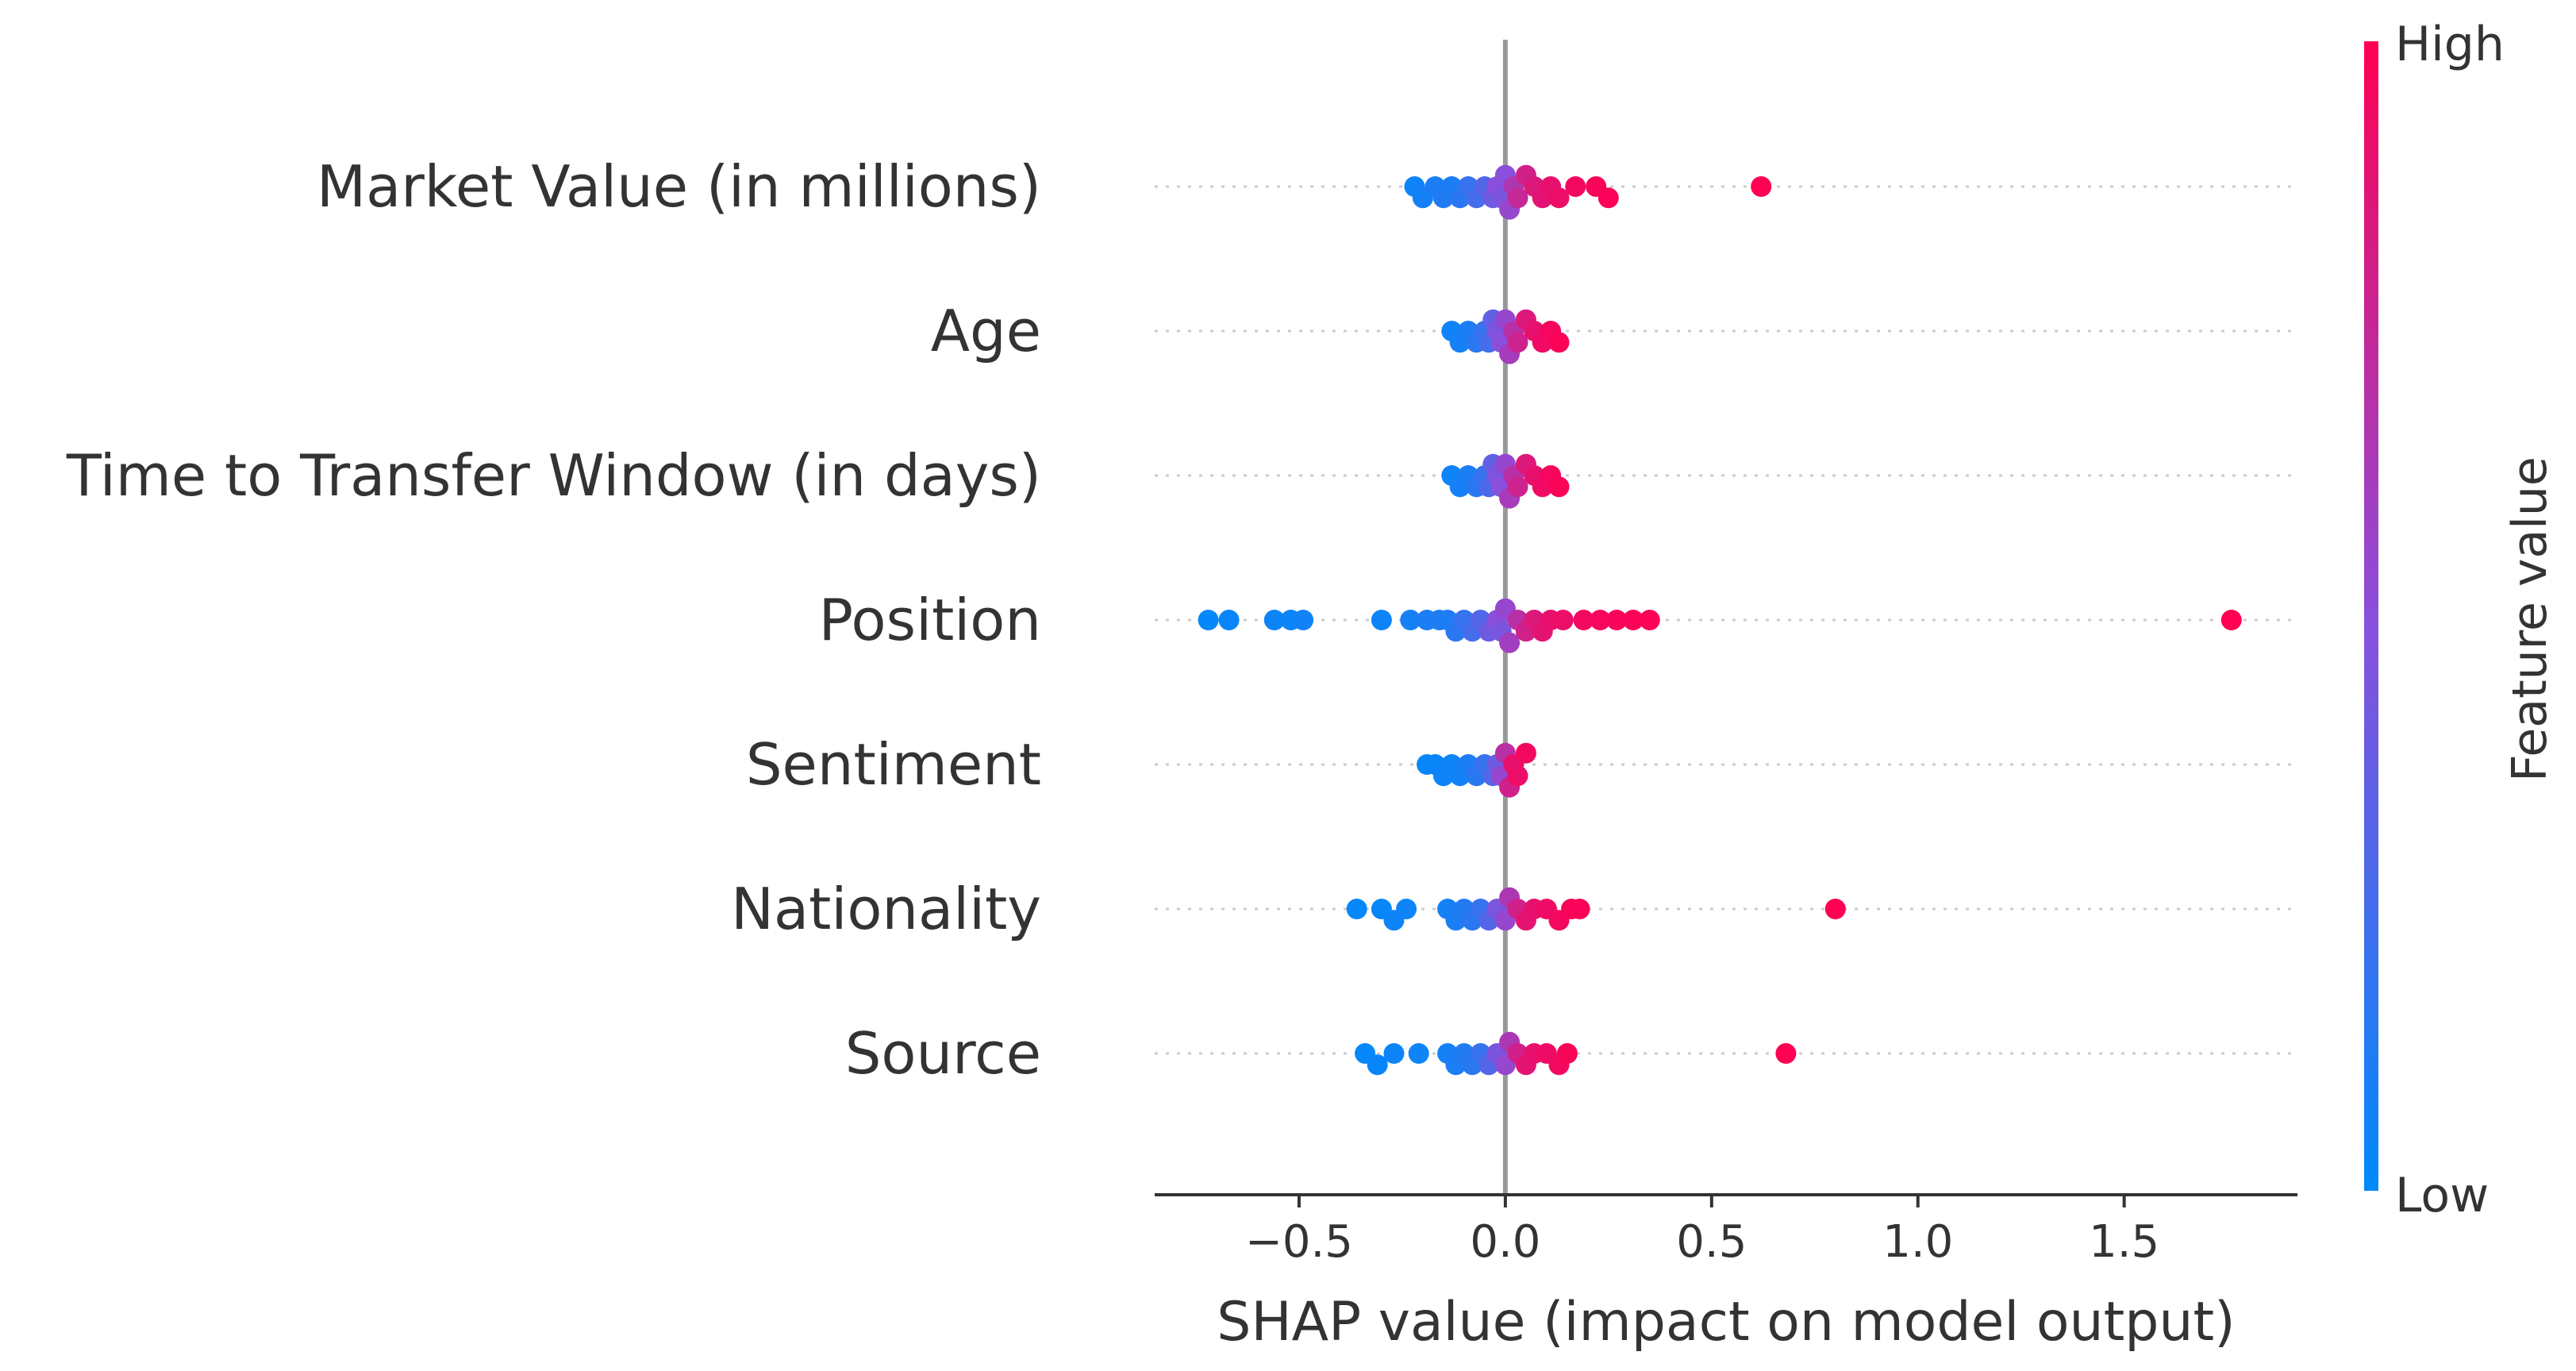 This screenshot has height=1371, width=2576. Describe the element at coordinates (1299, 1242) in the screenshot. I see `x-tick-label: −0.5` at that location.